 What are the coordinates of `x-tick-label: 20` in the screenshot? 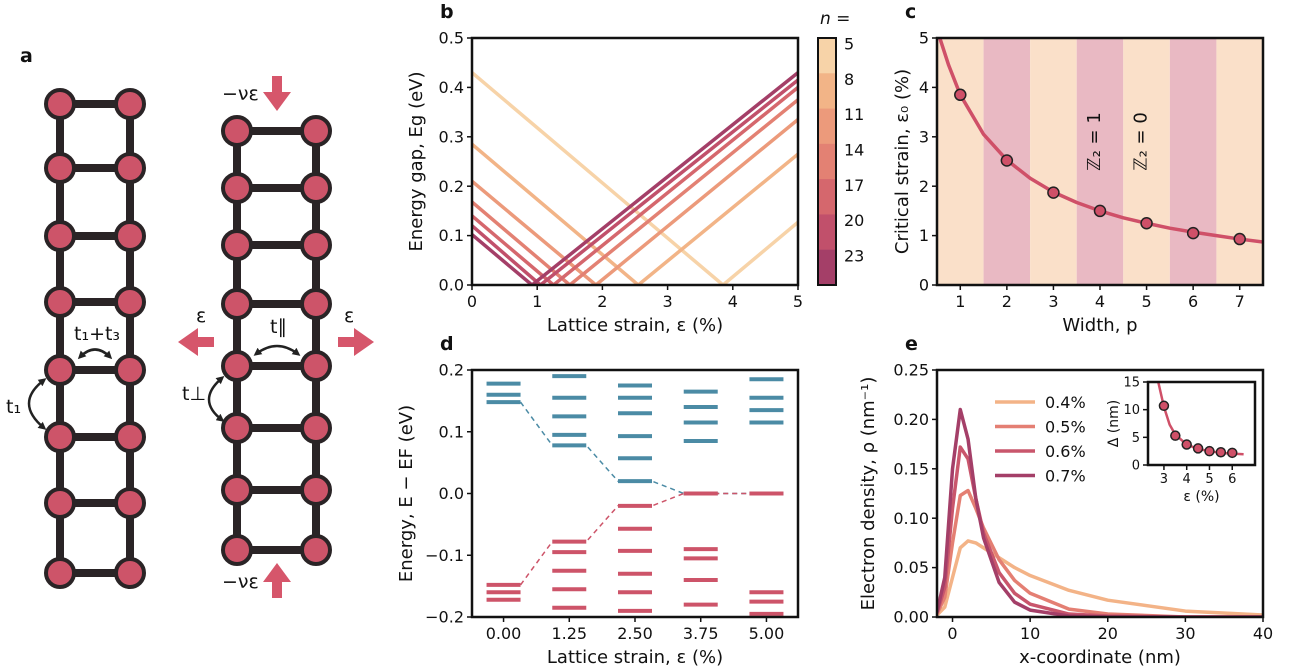 It's located at (1108, 633).